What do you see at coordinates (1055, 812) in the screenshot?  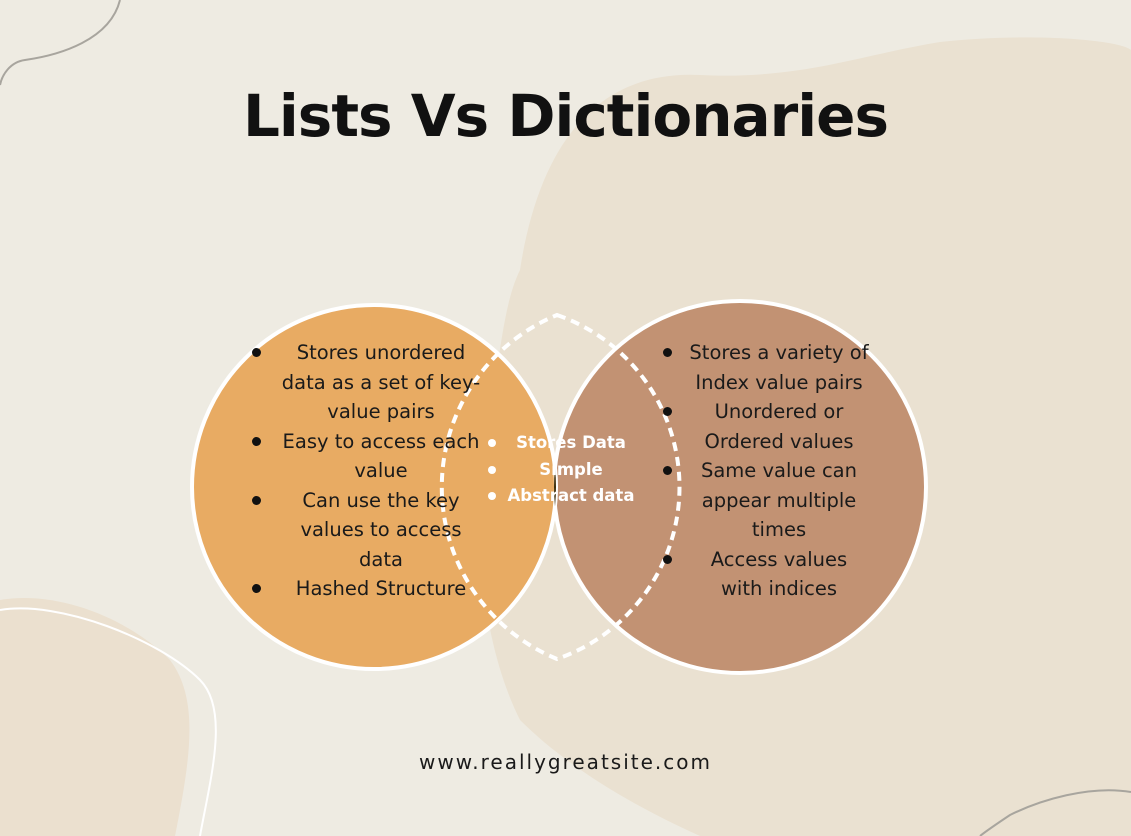 I see `decorative-line-bottom-right` at bounding box center [1055, 812].